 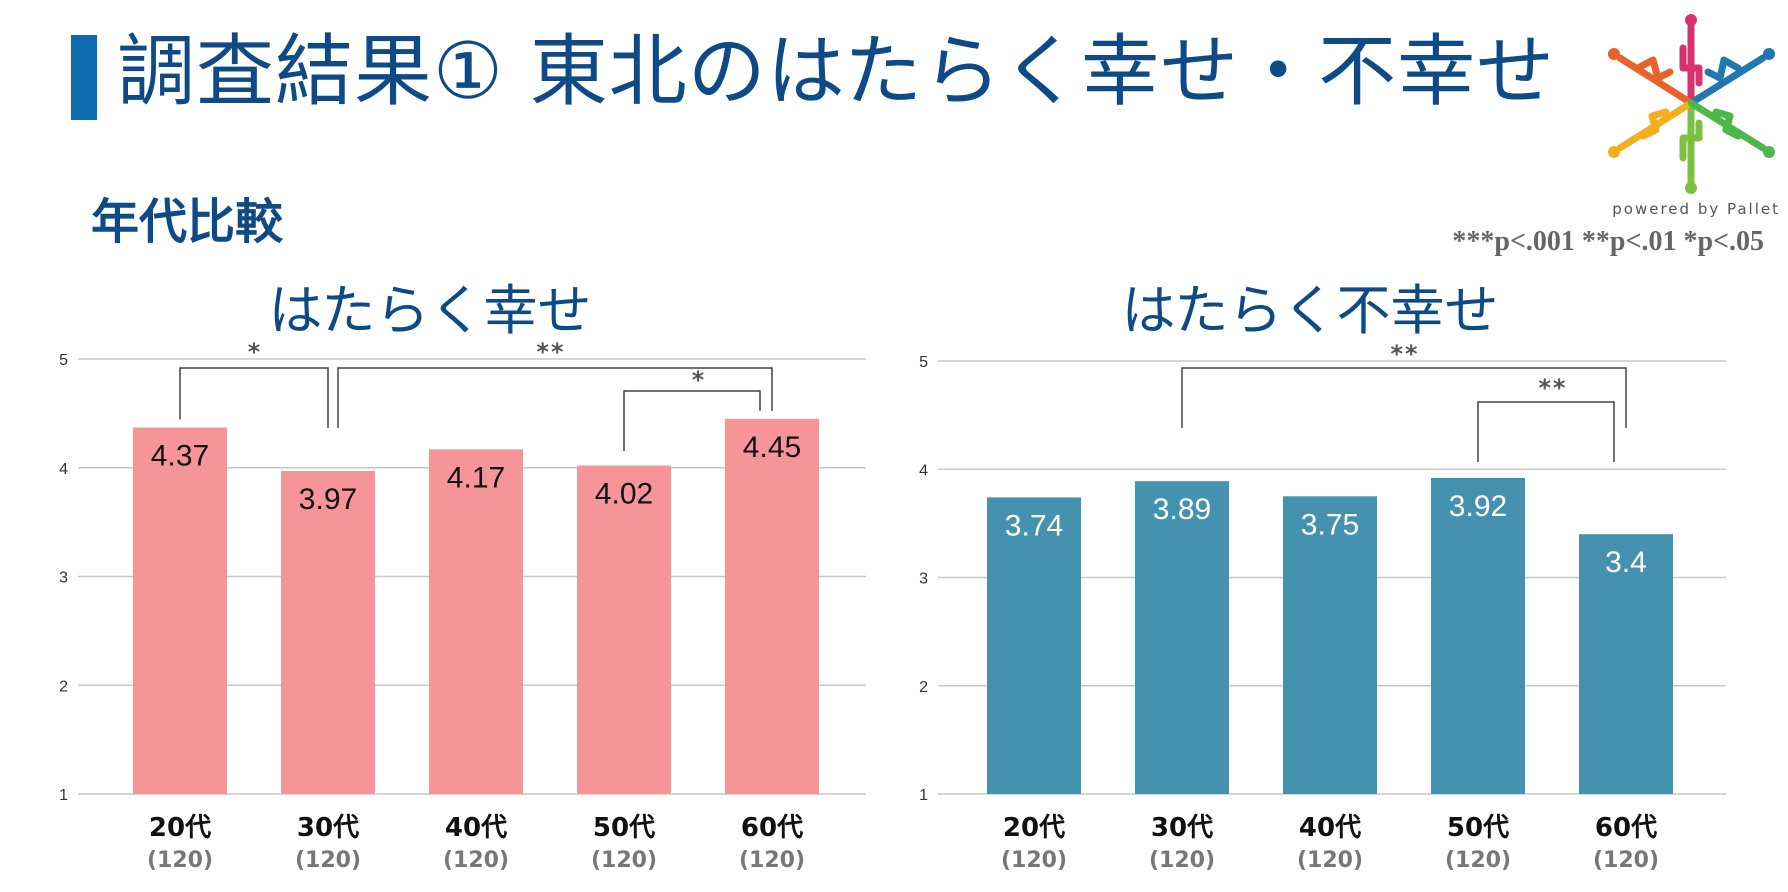 What do you see at coordinates (1478, 506) in the screenshot?
I see `data-label: 3.92` at bounding box center [1478, 506].